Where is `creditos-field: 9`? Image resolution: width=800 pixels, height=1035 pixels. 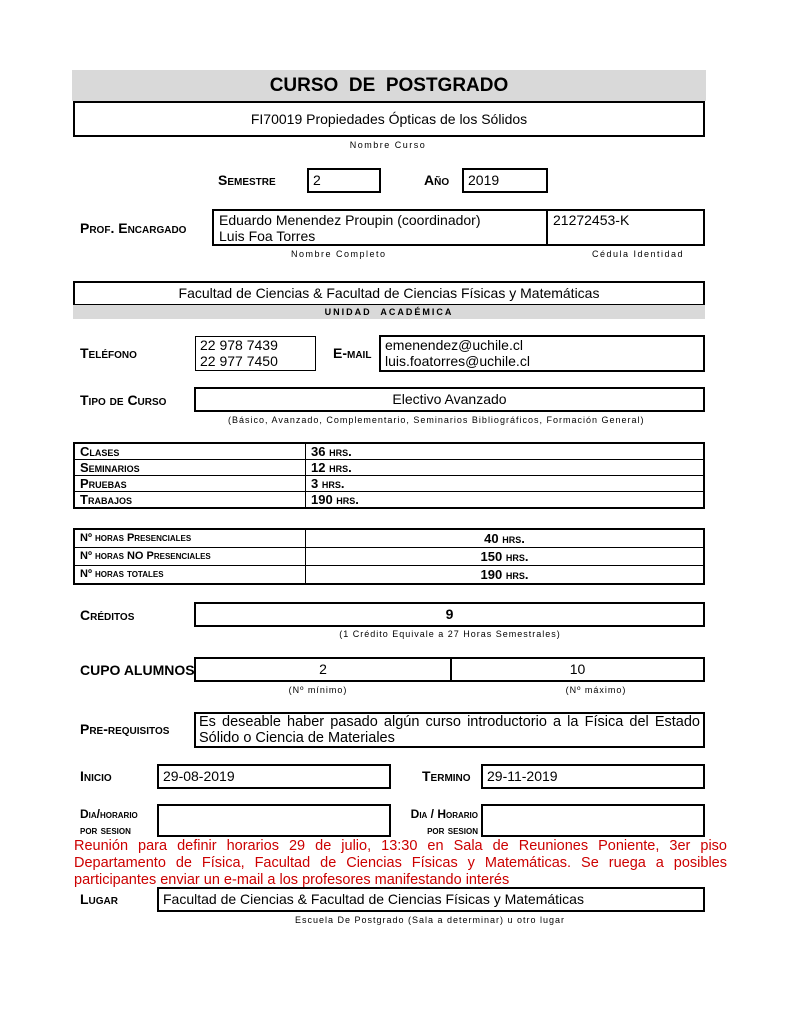
creditos-field: 9 is located at coordinates (449, 614).